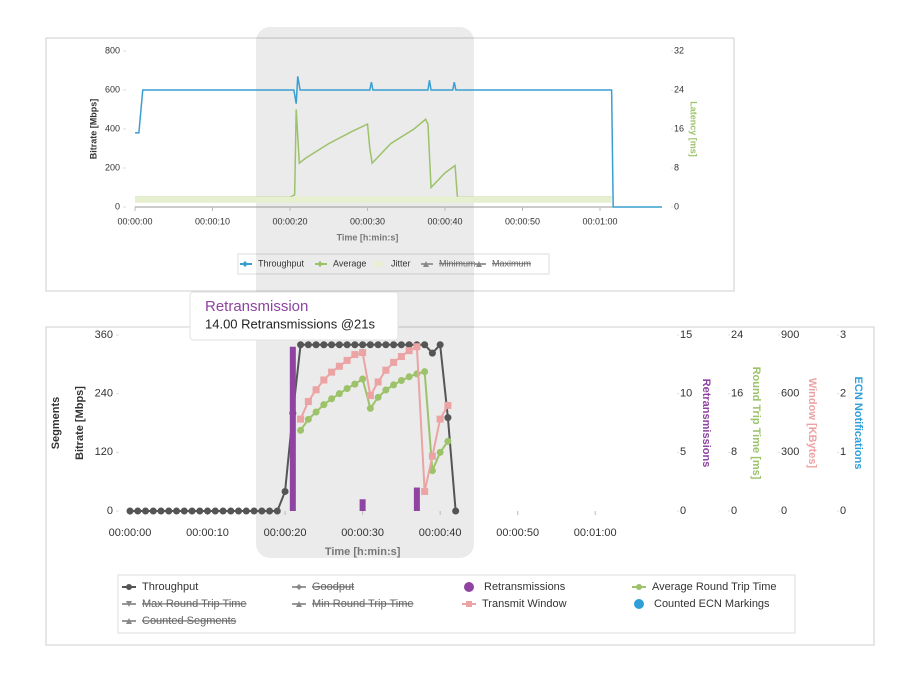 This screenshot has width=914, height=700. I want to click on y-tick-label: 600, so click(112, 89).